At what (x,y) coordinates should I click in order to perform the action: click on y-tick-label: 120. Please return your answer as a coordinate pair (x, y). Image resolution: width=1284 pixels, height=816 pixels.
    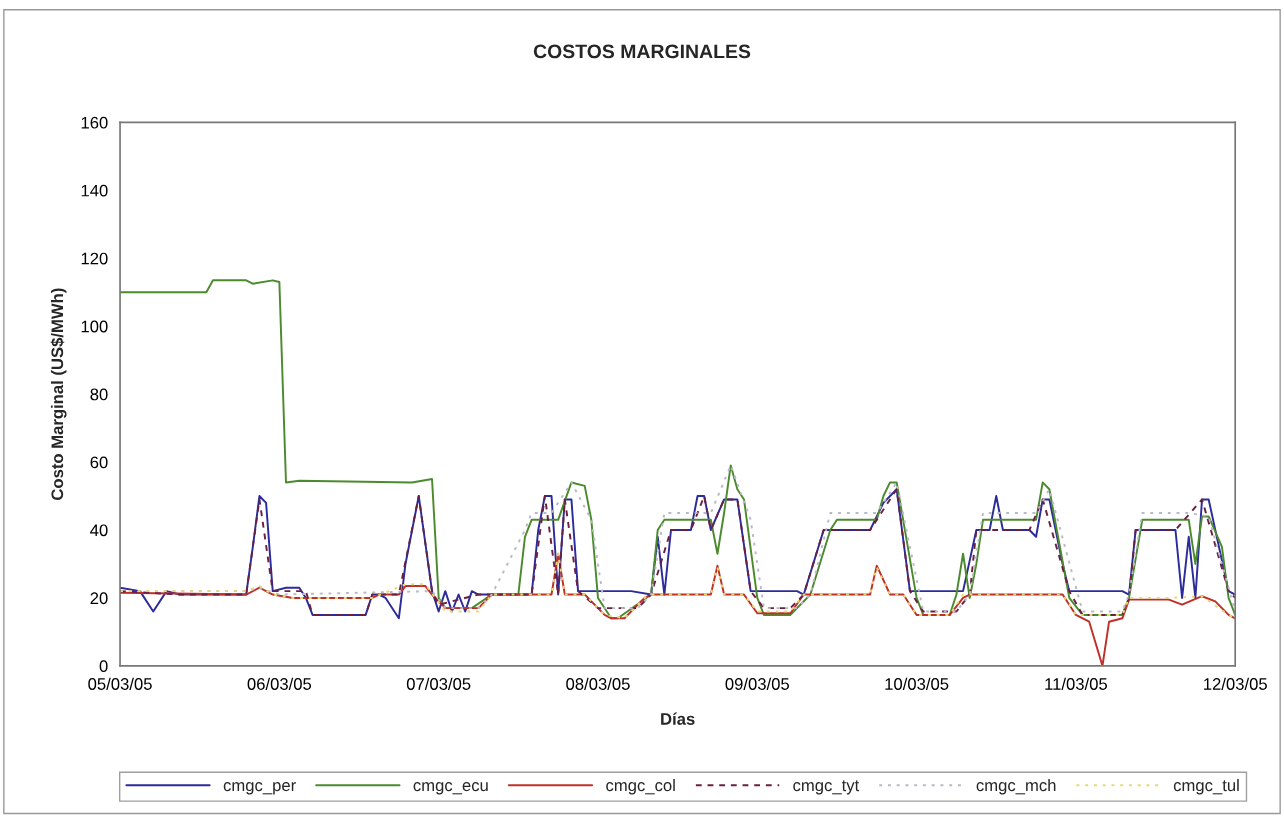
    Looking at the image, I should click on (94, 258).